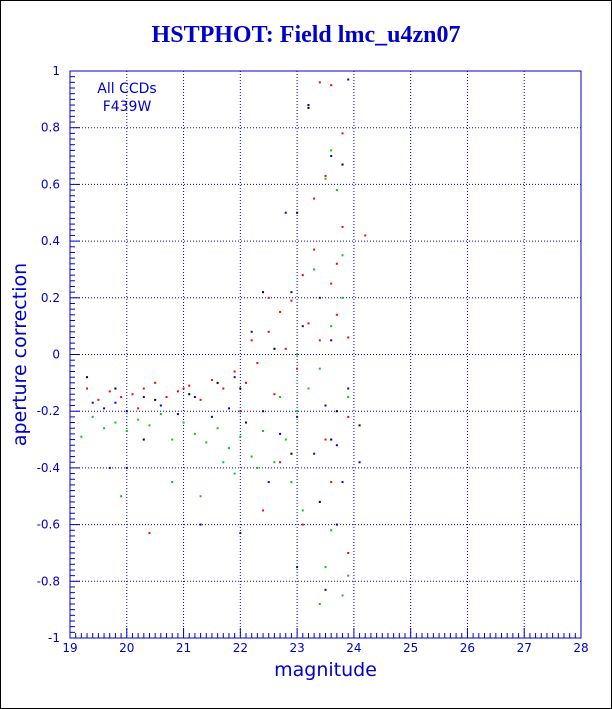  I want to click on x-tick-label: 20, so click(126, 648).